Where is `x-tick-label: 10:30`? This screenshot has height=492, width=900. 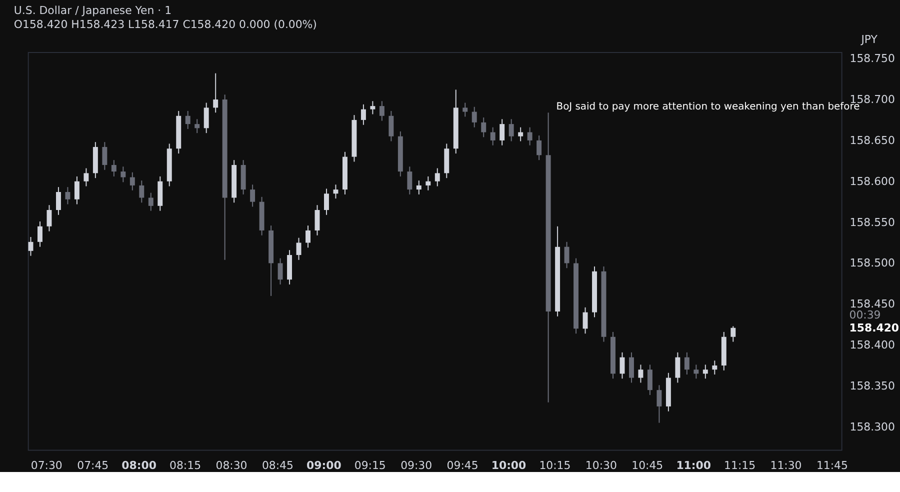 x-tick-label: 10:30 is located at coordinates (601, 465).